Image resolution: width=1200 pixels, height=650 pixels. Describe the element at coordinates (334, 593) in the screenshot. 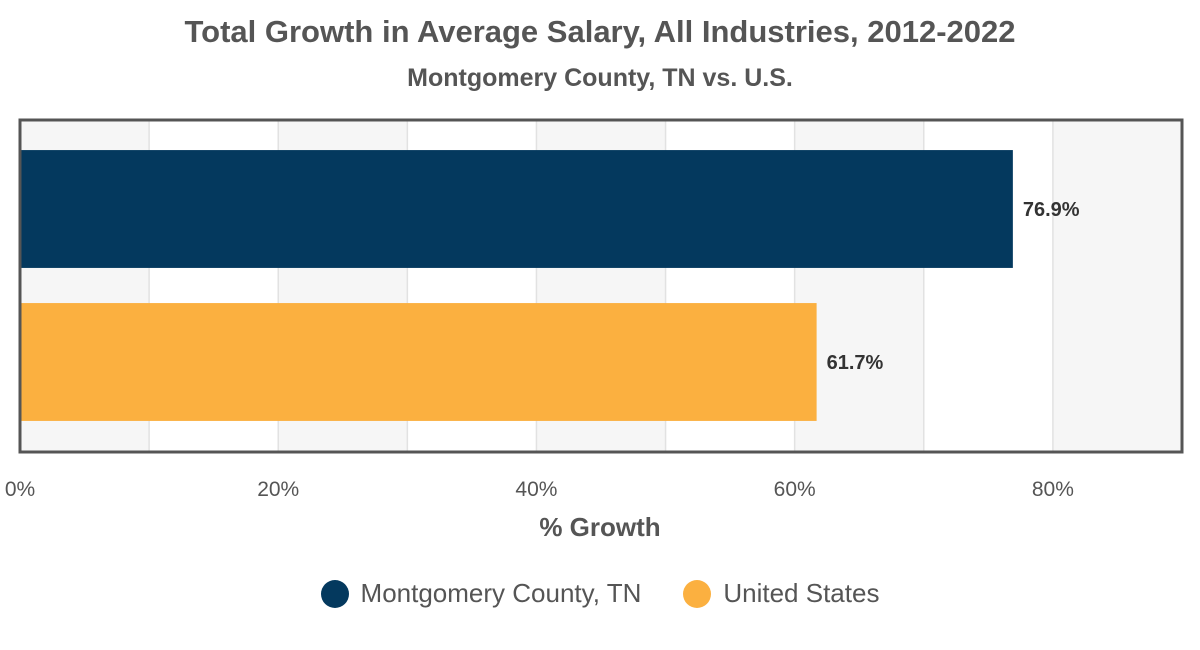

I see `legend-swatch-montgomery` at that location.